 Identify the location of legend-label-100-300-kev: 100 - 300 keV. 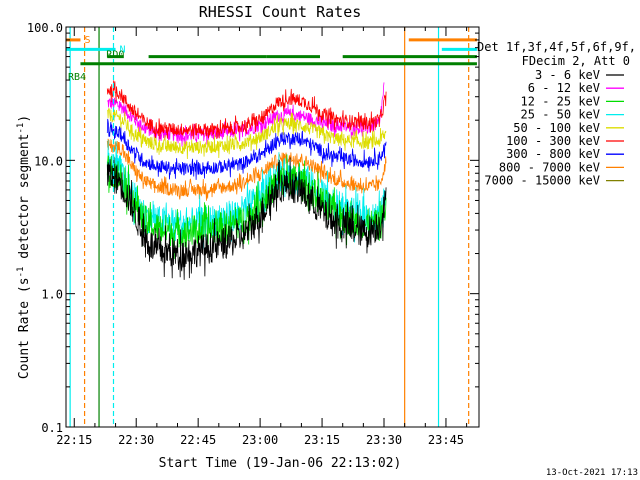
(553, 141).